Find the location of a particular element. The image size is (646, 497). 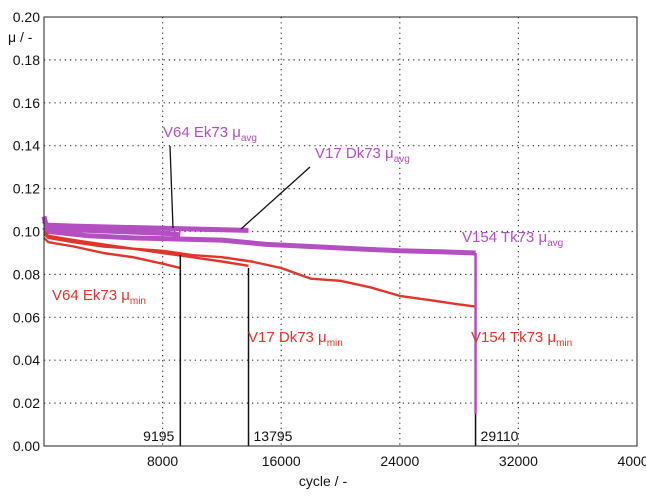

annotation-v17-min: V17 Dk73 μmin is located at coordinates (295, 339).